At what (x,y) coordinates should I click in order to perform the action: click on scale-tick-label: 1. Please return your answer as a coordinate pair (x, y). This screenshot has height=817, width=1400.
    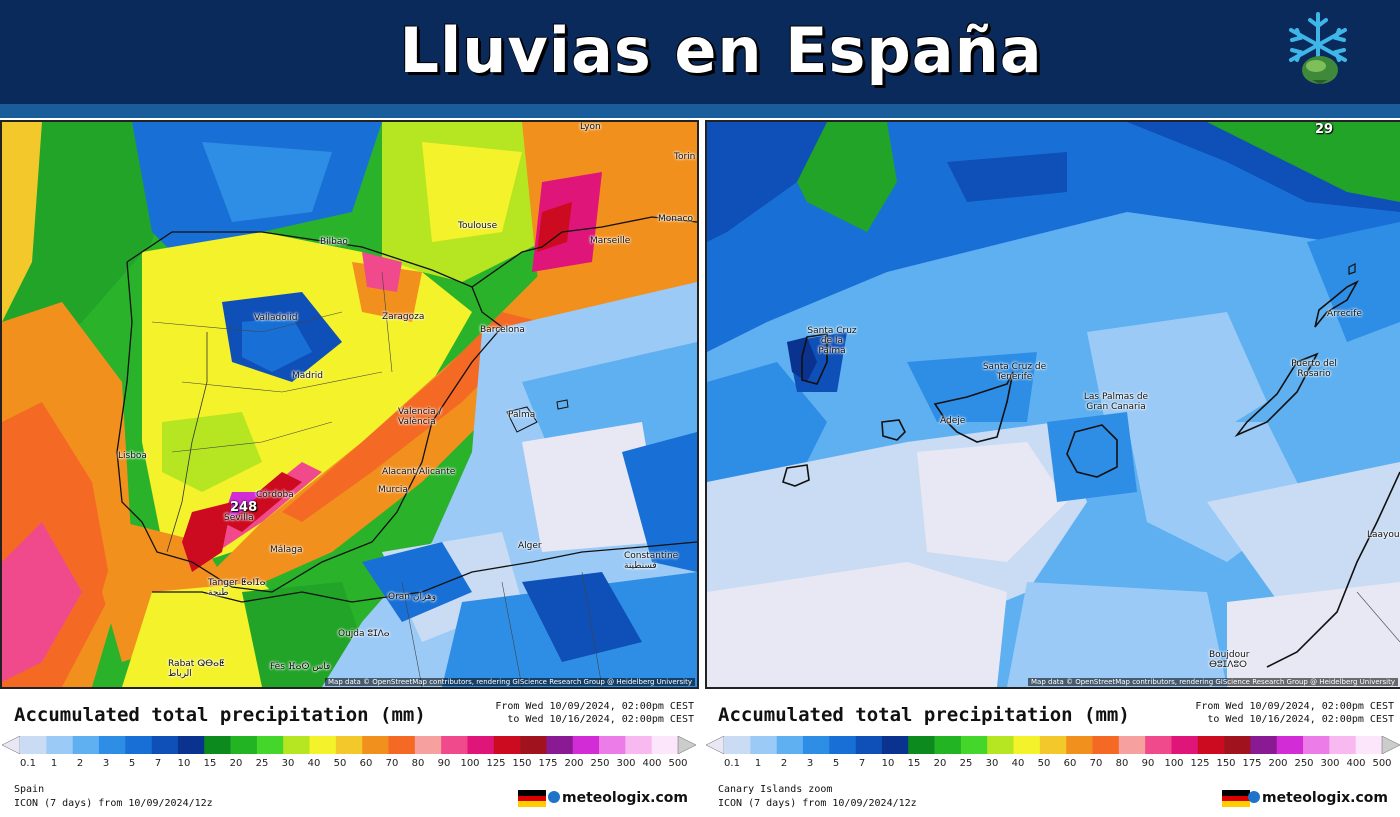
    Looking at the image, I should click on (54, 763).